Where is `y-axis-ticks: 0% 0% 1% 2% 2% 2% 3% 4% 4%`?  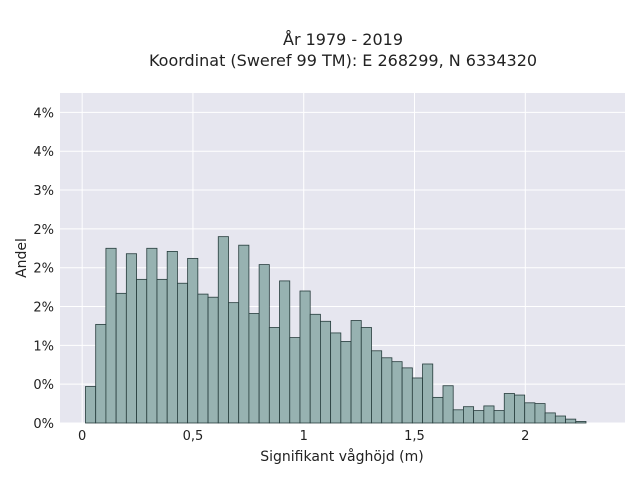 y-axis-ticks: 0% 0% 1% 2% 2% 2% 3% 4% 4% is located at coordinates (43, 269).